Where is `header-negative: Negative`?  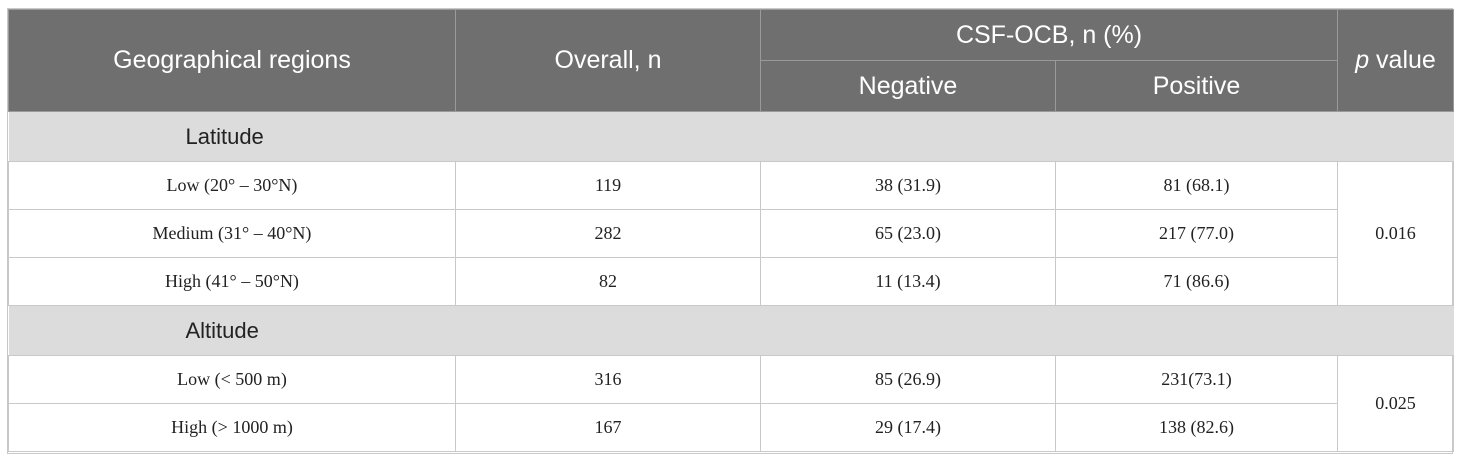 header-negative: Negative is located at coordinates (908, 86).